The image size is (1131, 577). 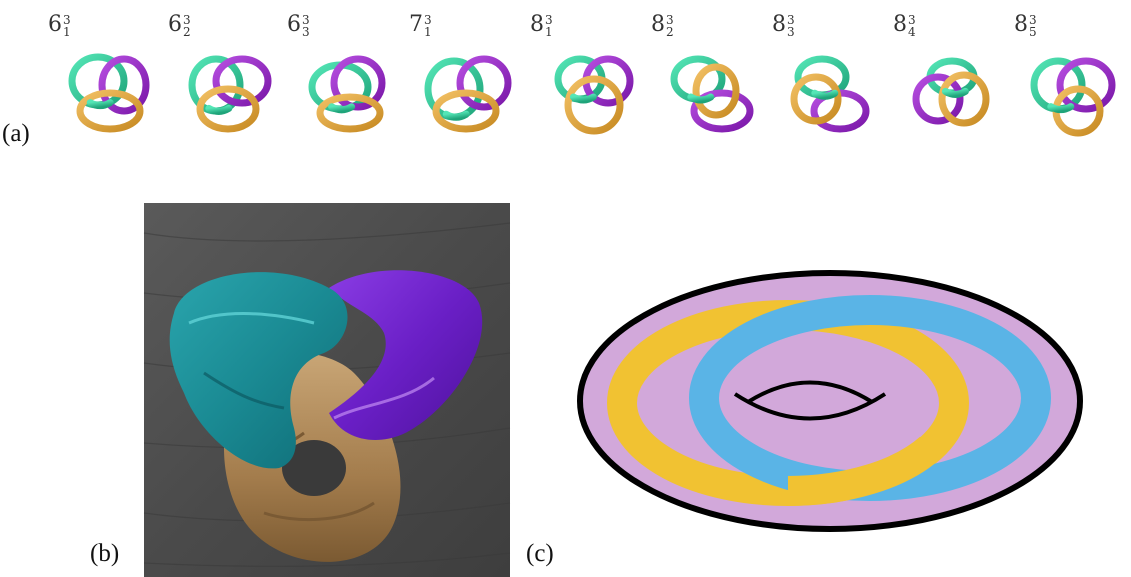 What do you see at coordinates (16, 133) in the screenshot?
I see `panel-a-label: (a)` at bounding box center [16, 133].